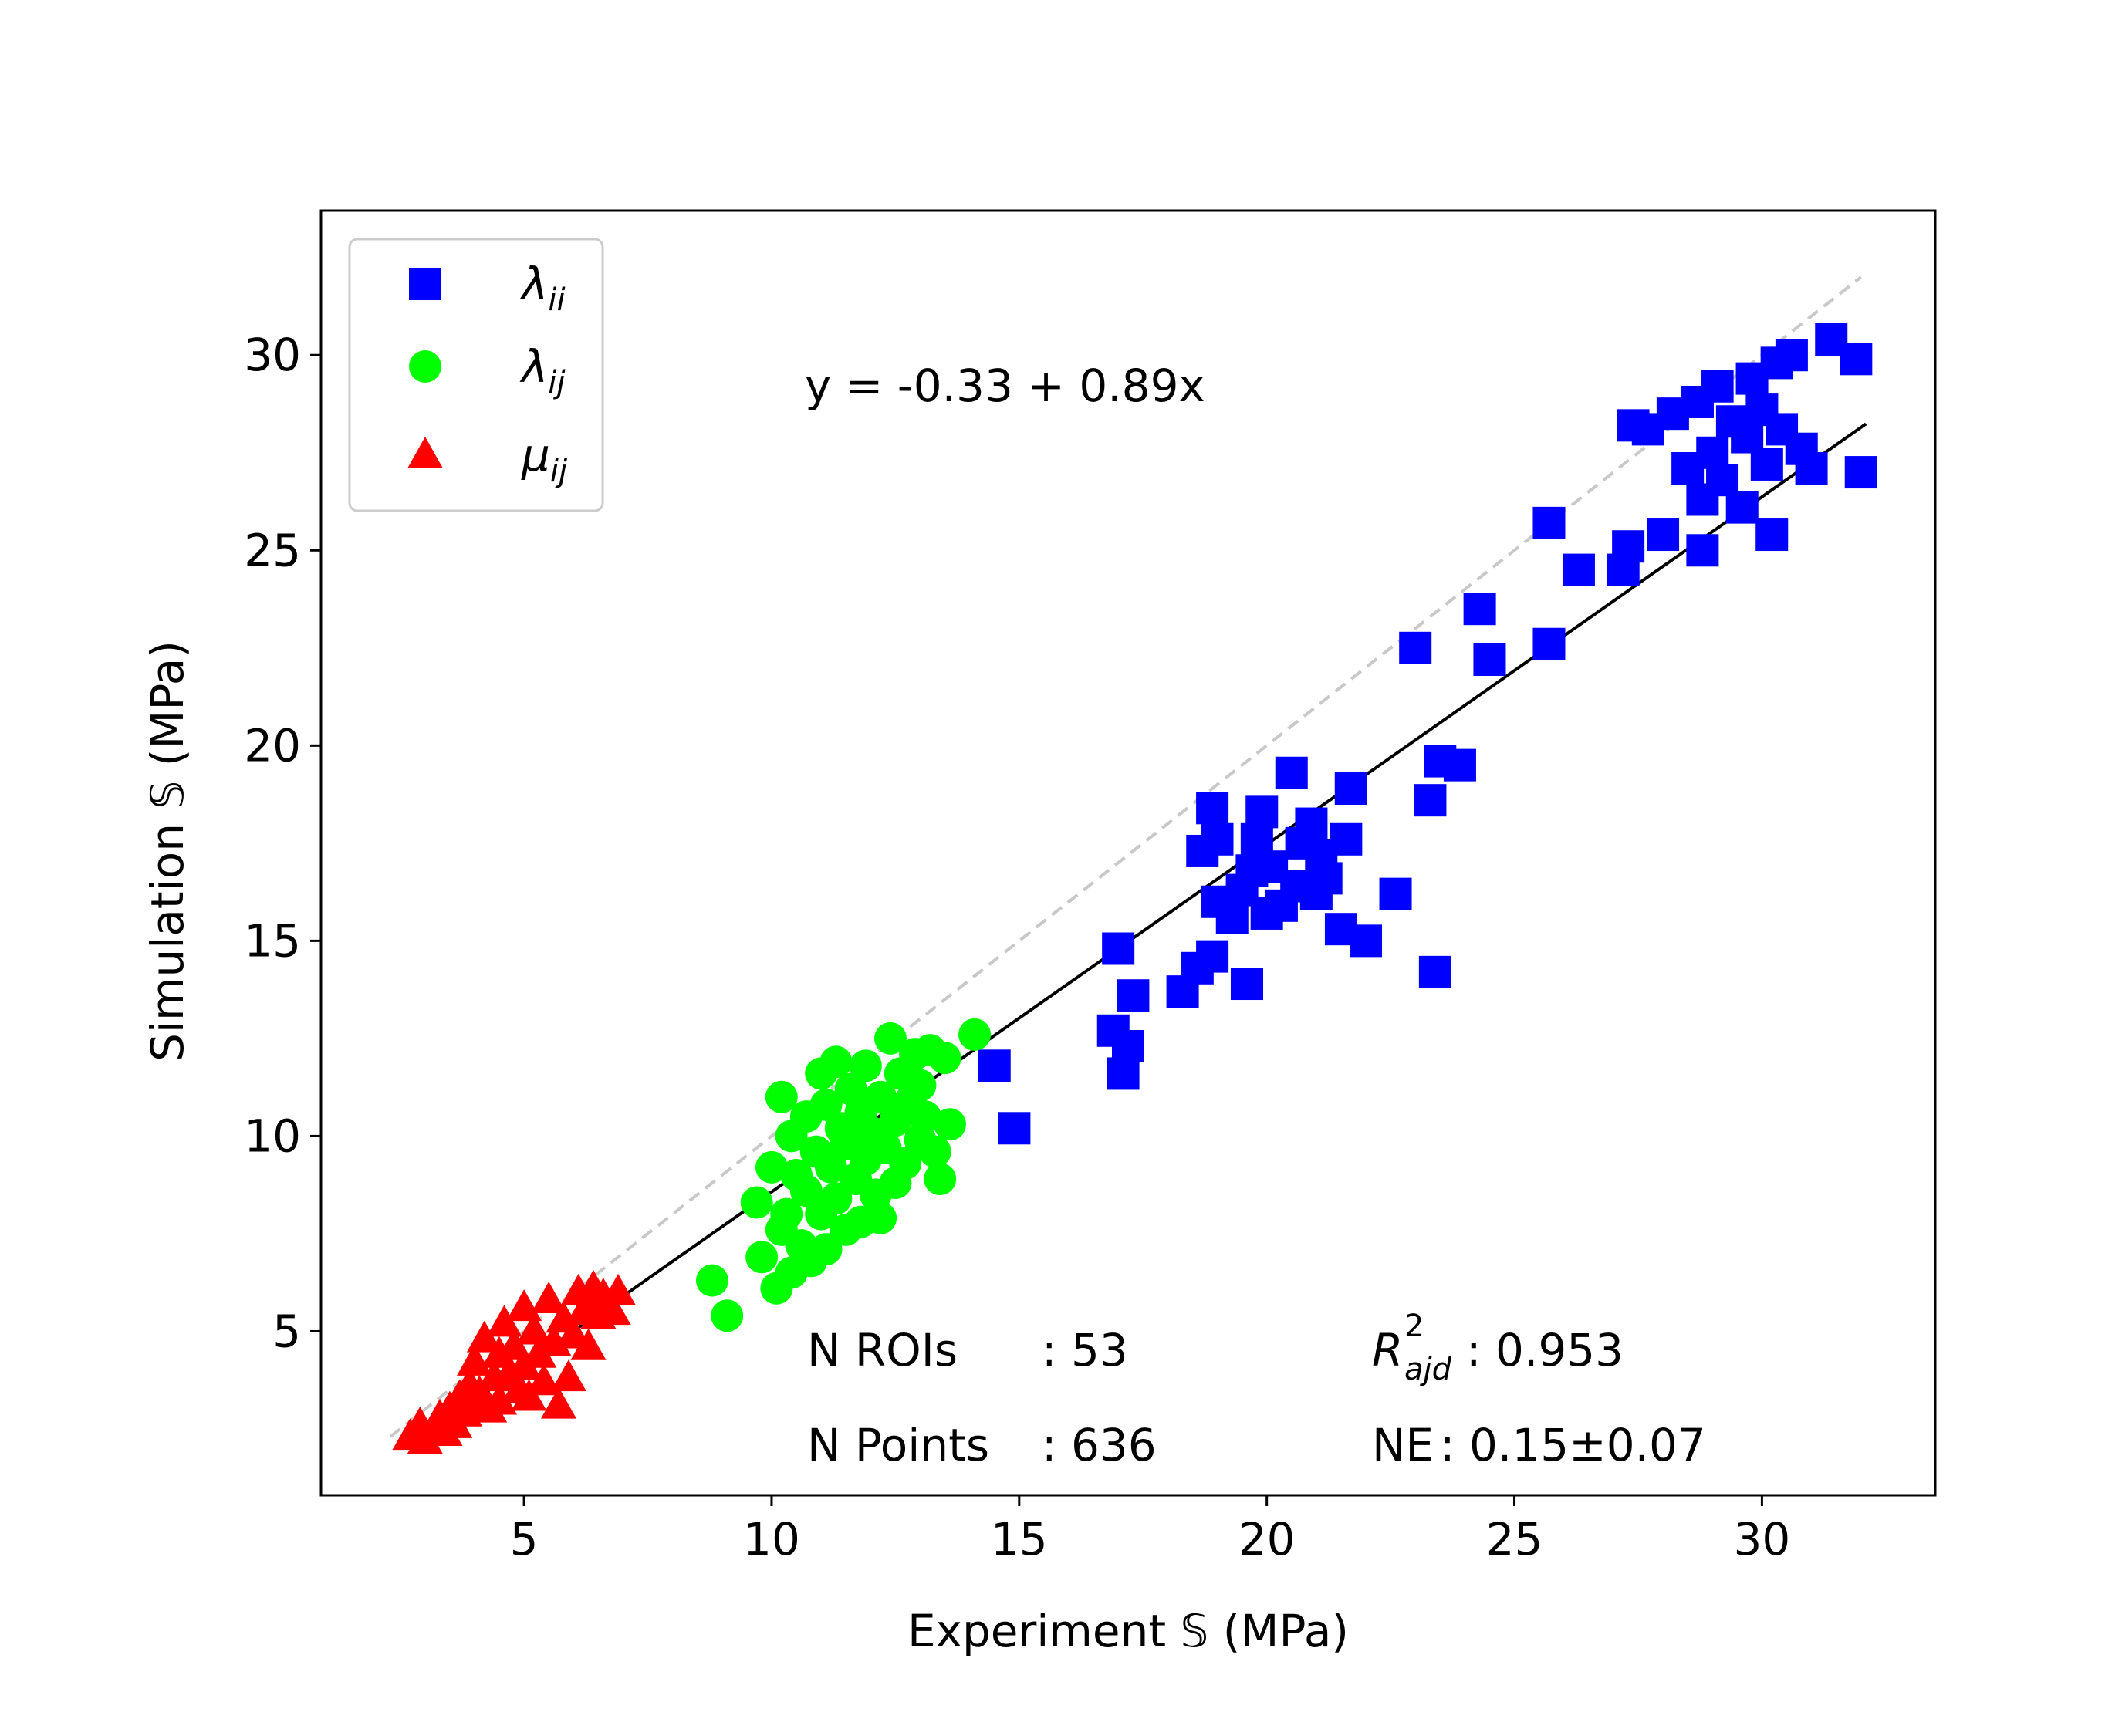  Describe the element at coordinates (1128, 1631) in the screenshot. I see `x-axis-label: Experiment 𝕊 (MPa)` at that location.